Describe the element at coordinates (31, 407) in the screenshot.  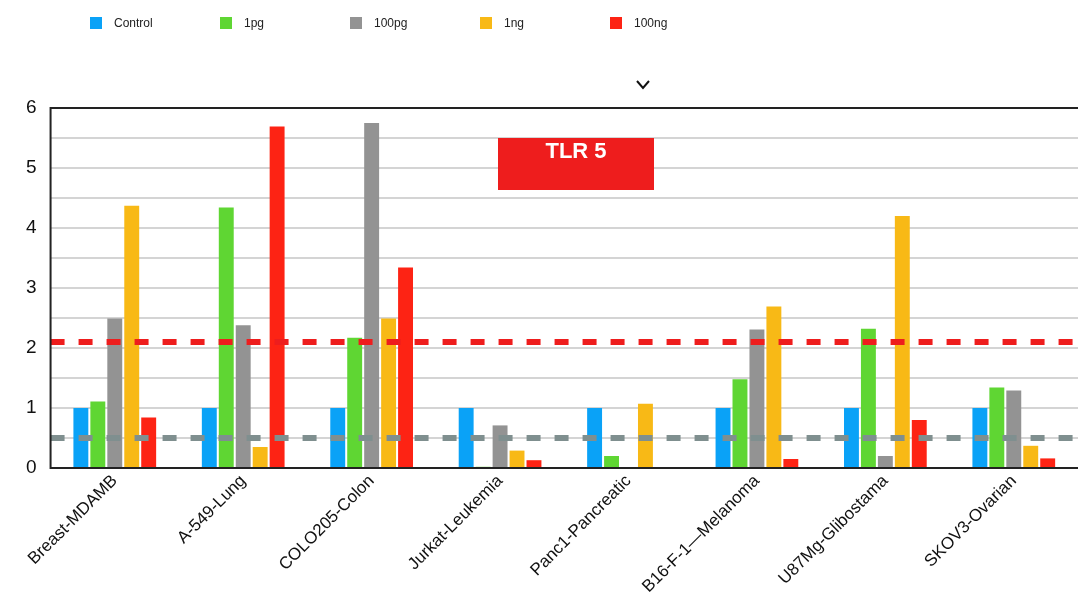
I see `y-tick-label: 1` at that location.